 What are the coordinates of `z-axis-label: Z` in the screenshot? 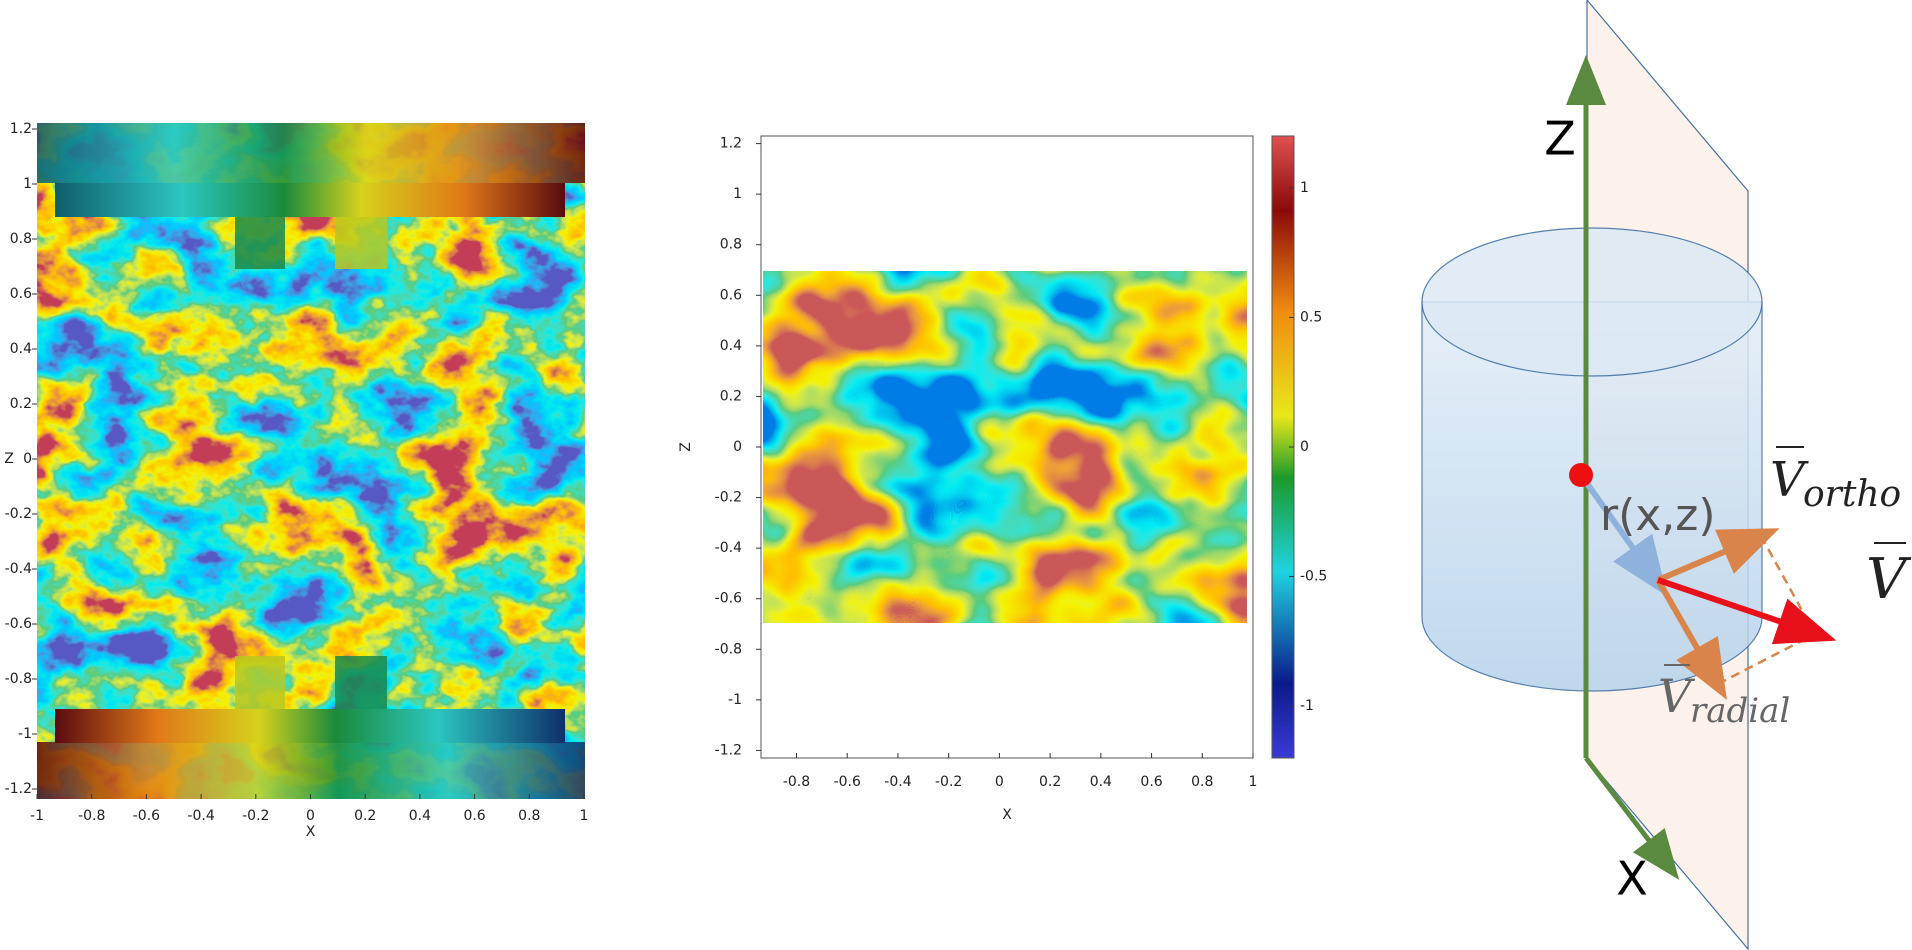 It's located at (1560, 139).